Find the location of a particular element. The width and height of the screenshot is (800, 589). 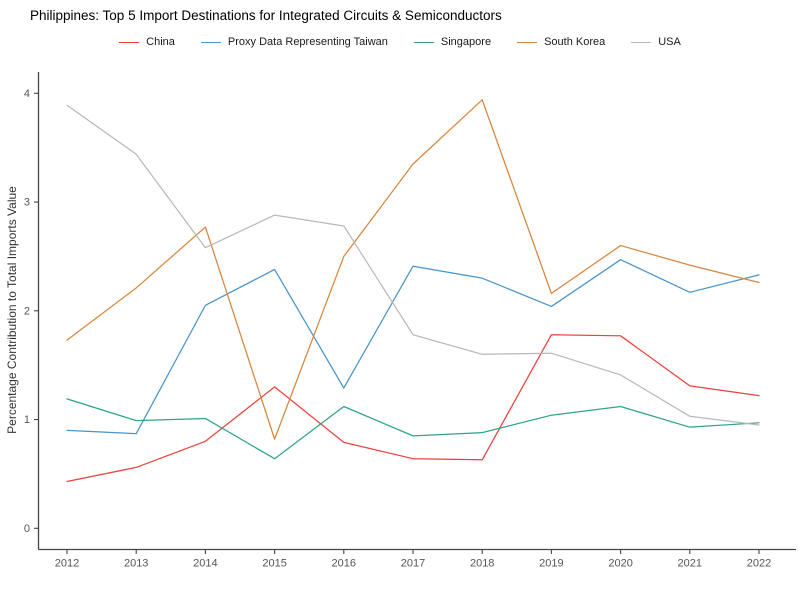

x-tick-label-2013: 2013 is located at coordinates (136, 564).